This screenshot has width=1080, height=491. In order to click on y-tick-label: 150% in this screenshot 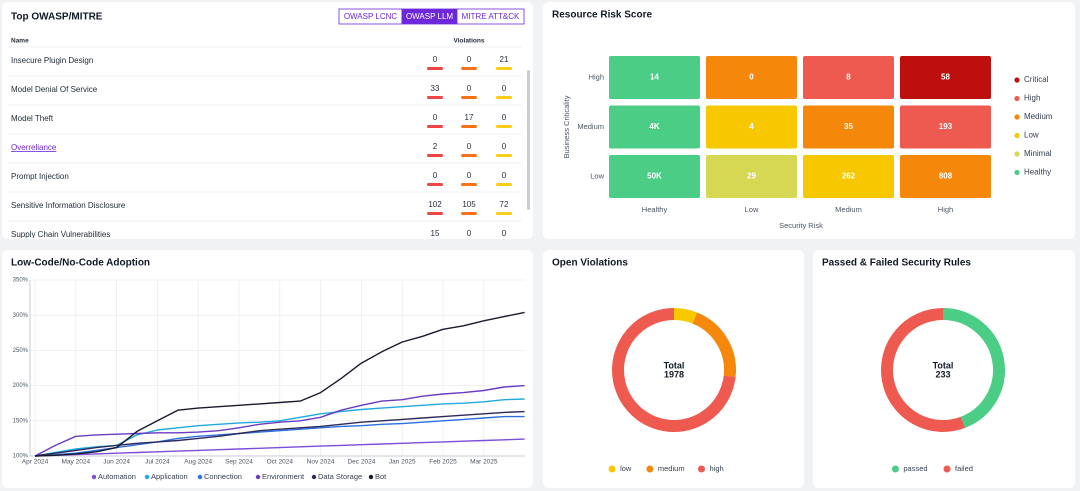, I will do `click(21, 421)`.